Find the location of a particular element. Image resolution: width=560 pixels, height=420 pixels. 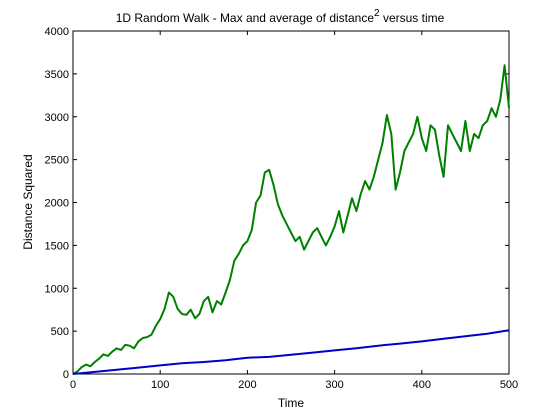

x-tick-label: 400 is located at coordinates (422, 385).